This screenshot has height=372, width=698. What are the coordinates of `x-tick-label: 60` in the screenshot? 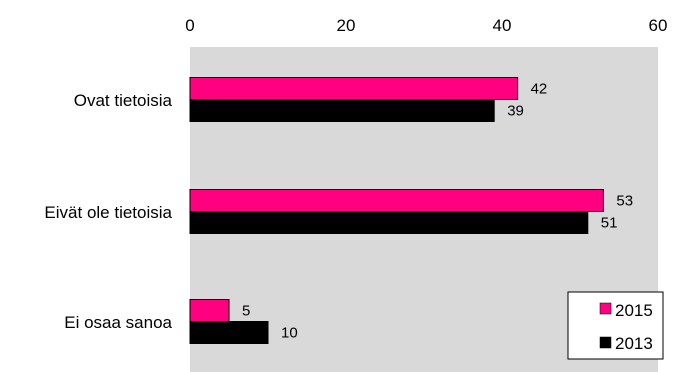 It's located at (658, 25).